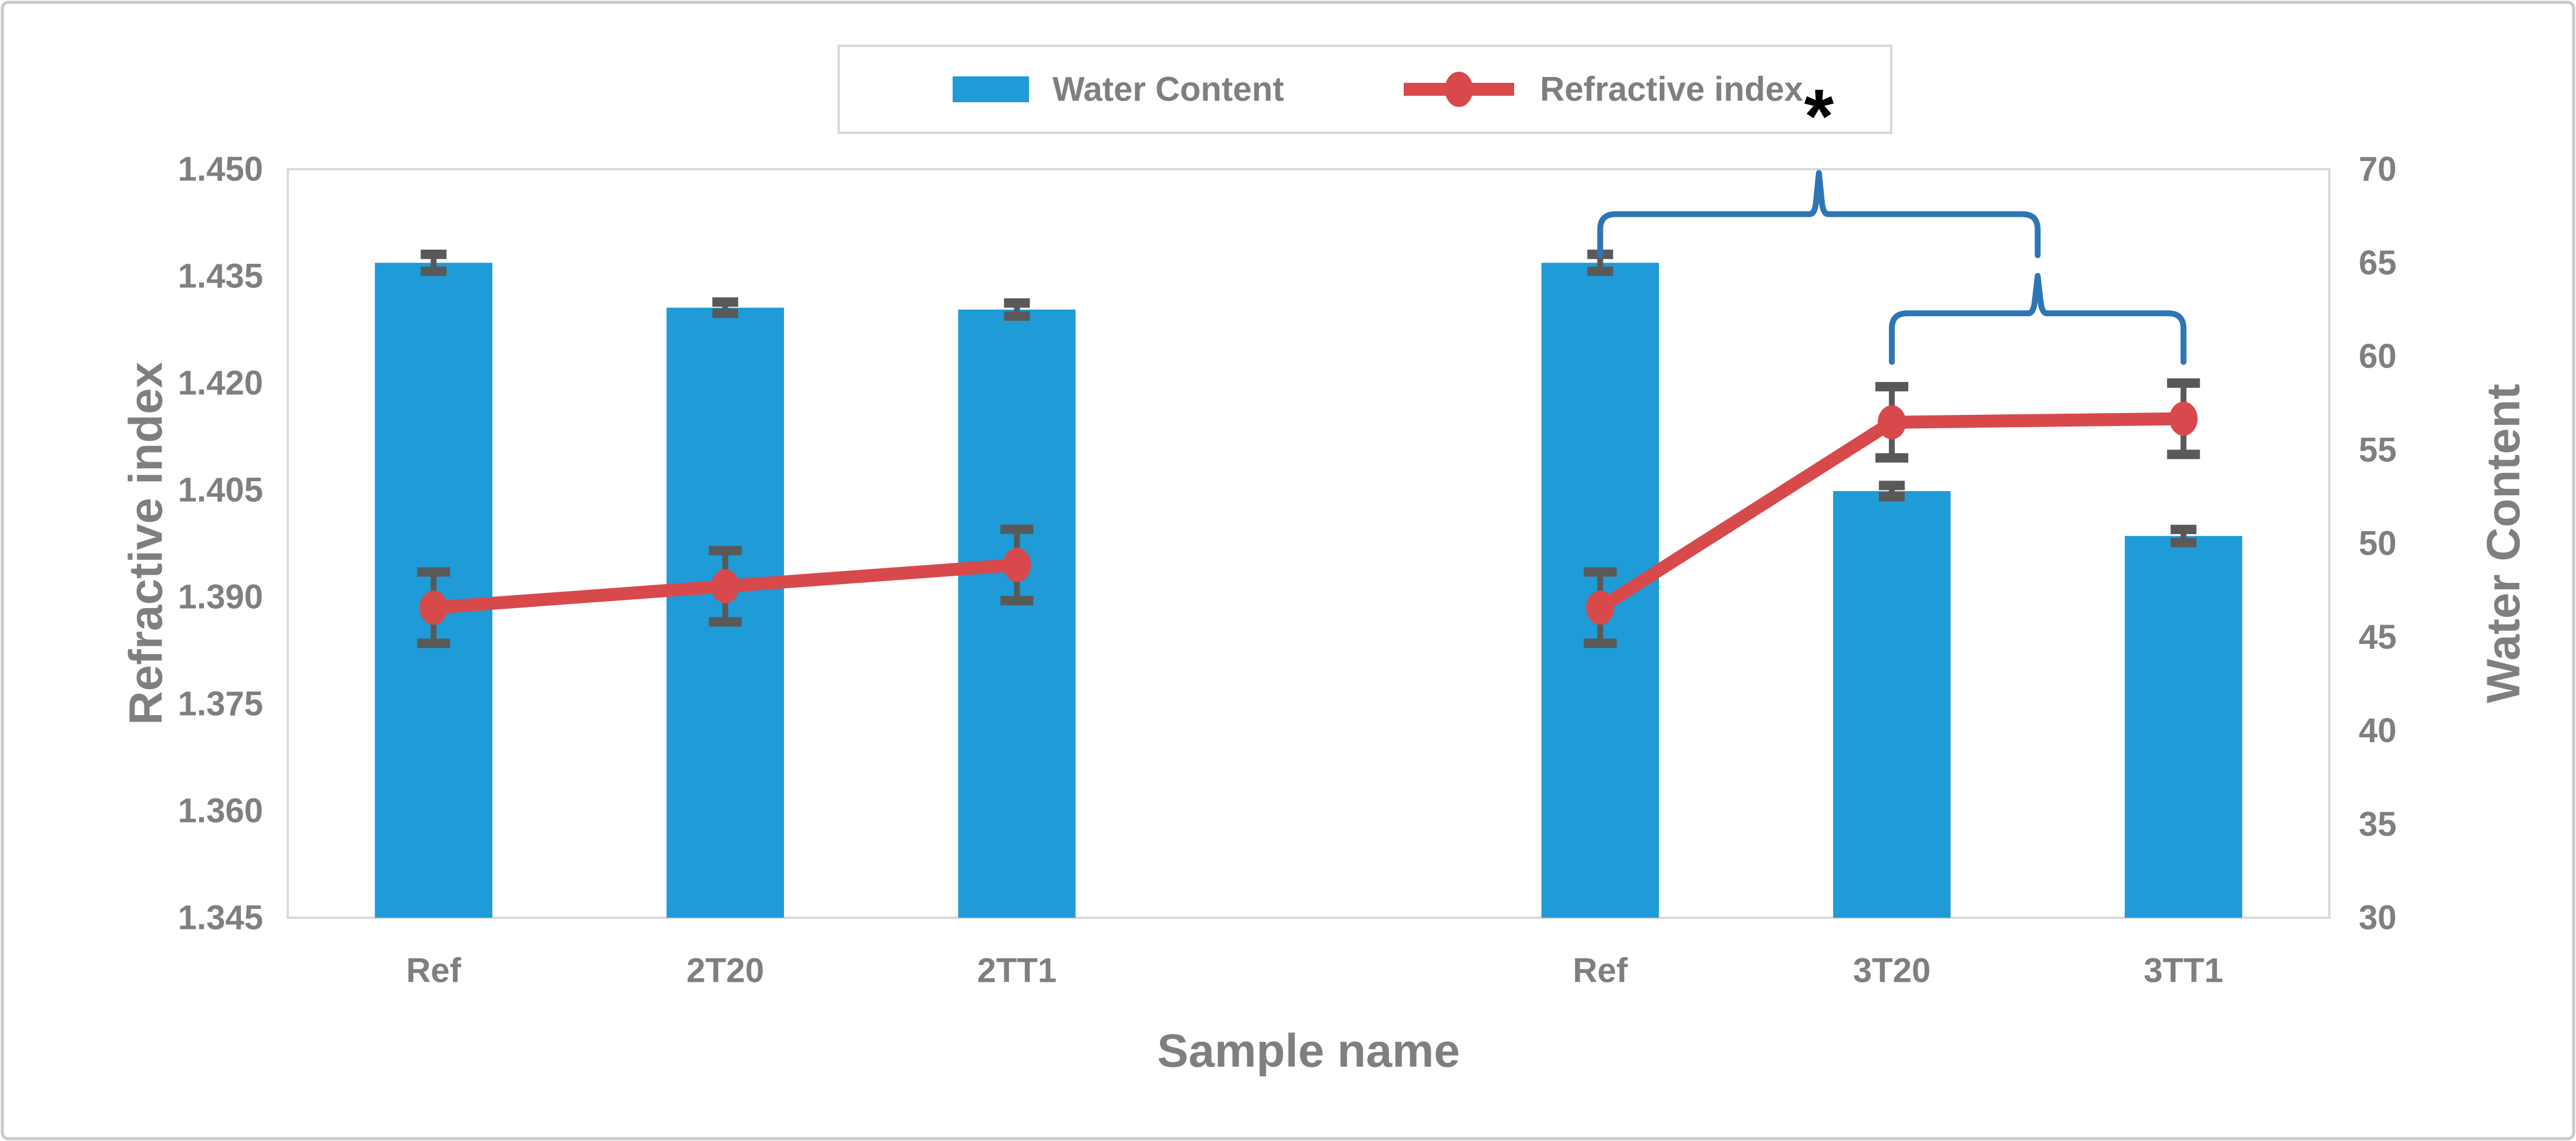 The width and height of the screenshot is (2576, 1141). I want to click on legend-label-refractive-index: Refractive index, so click(1672, 90).